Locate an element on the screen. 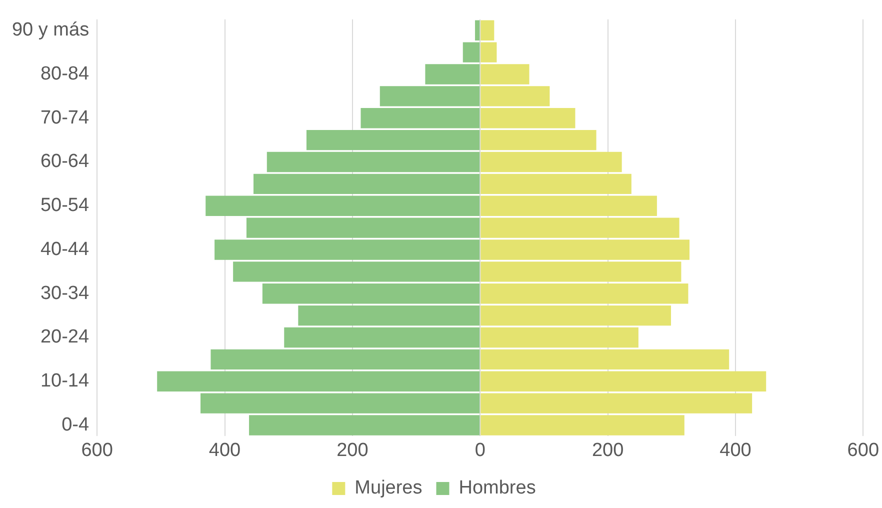 The height and width of the screenshot is (508, 882). y-tick-label: 70-74 is located at coordinates (65, 117).